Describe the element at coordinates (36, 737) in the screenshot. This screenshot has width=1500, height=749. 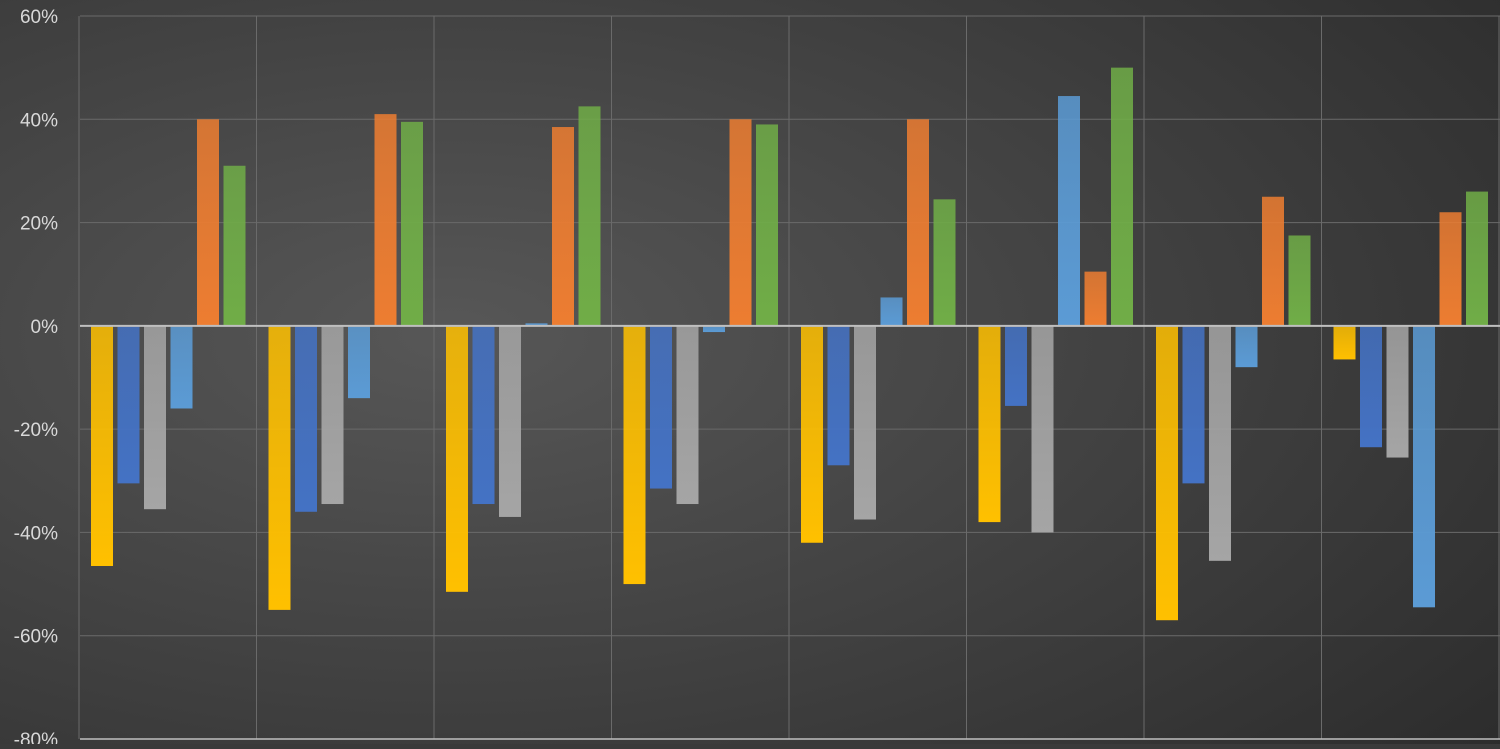
I see `y-tick-label: -80%` at that location.